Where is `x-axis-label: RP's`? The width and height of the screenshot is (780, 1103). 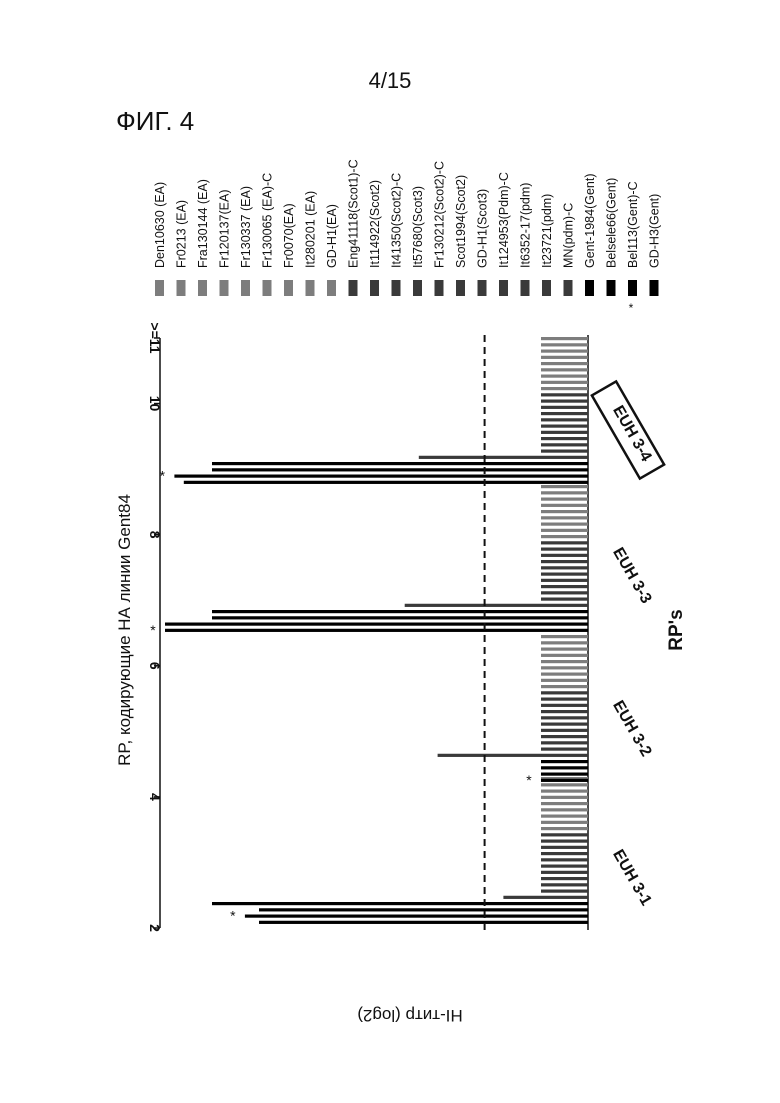
x-axis-label: RP's is located at coordinates (676, 629).